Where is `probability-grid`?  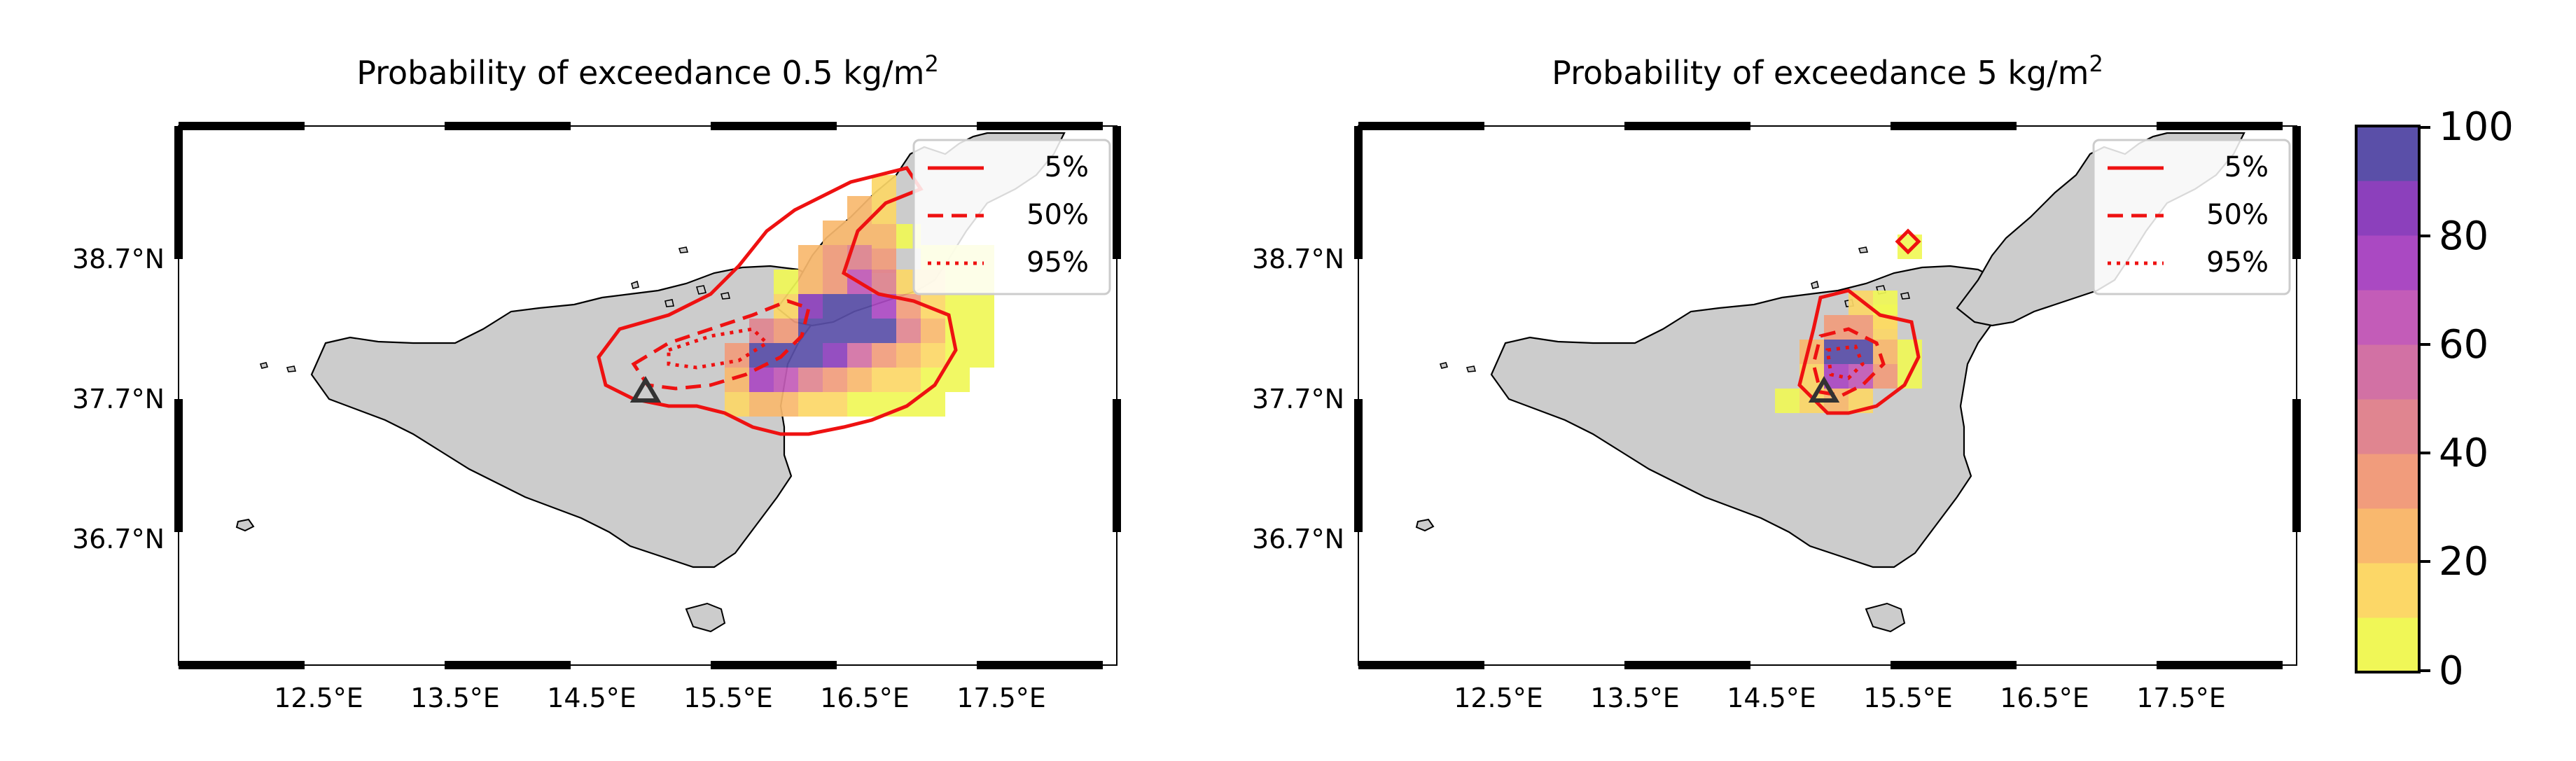
probability-grid is located at coordinates (859, 296).